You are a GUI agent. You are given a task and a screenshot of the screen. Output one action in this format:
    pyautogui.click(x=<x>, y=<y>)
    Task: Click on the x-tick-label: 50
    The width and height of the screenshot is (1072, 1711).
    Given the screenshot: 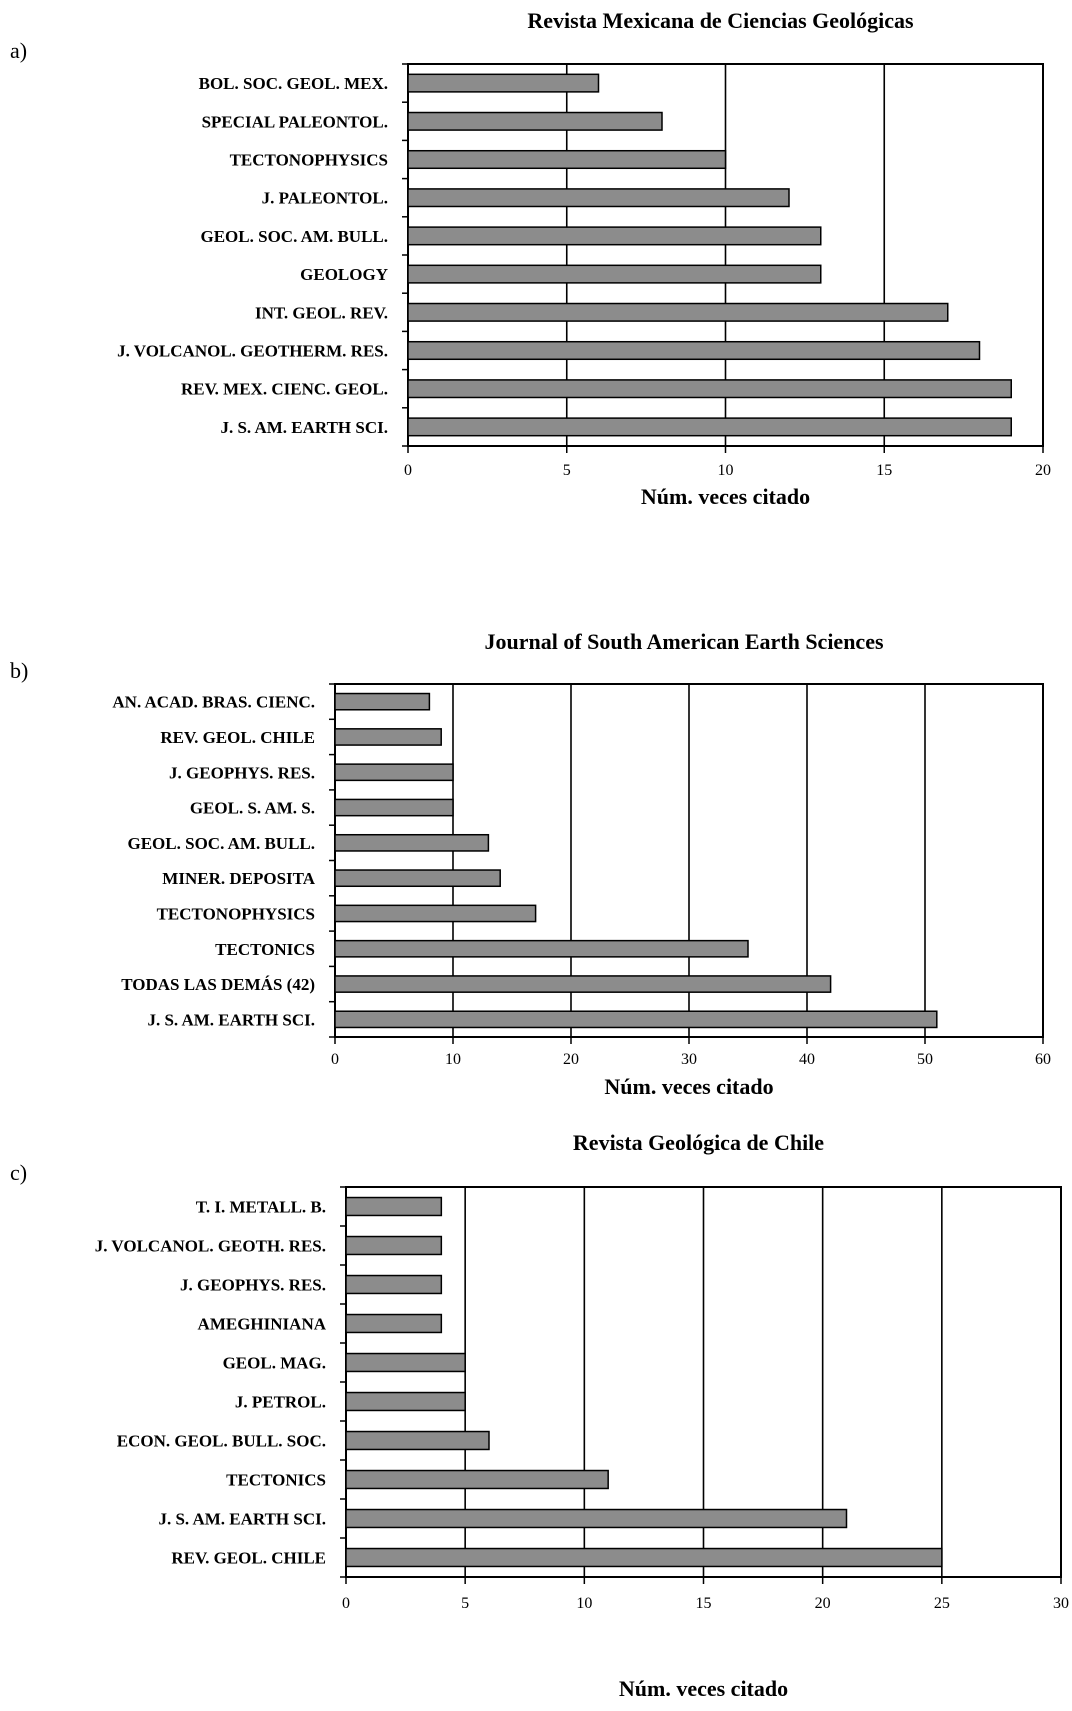 What is the action you would take?
    pyautogui.click(x=925, y=1059)
    